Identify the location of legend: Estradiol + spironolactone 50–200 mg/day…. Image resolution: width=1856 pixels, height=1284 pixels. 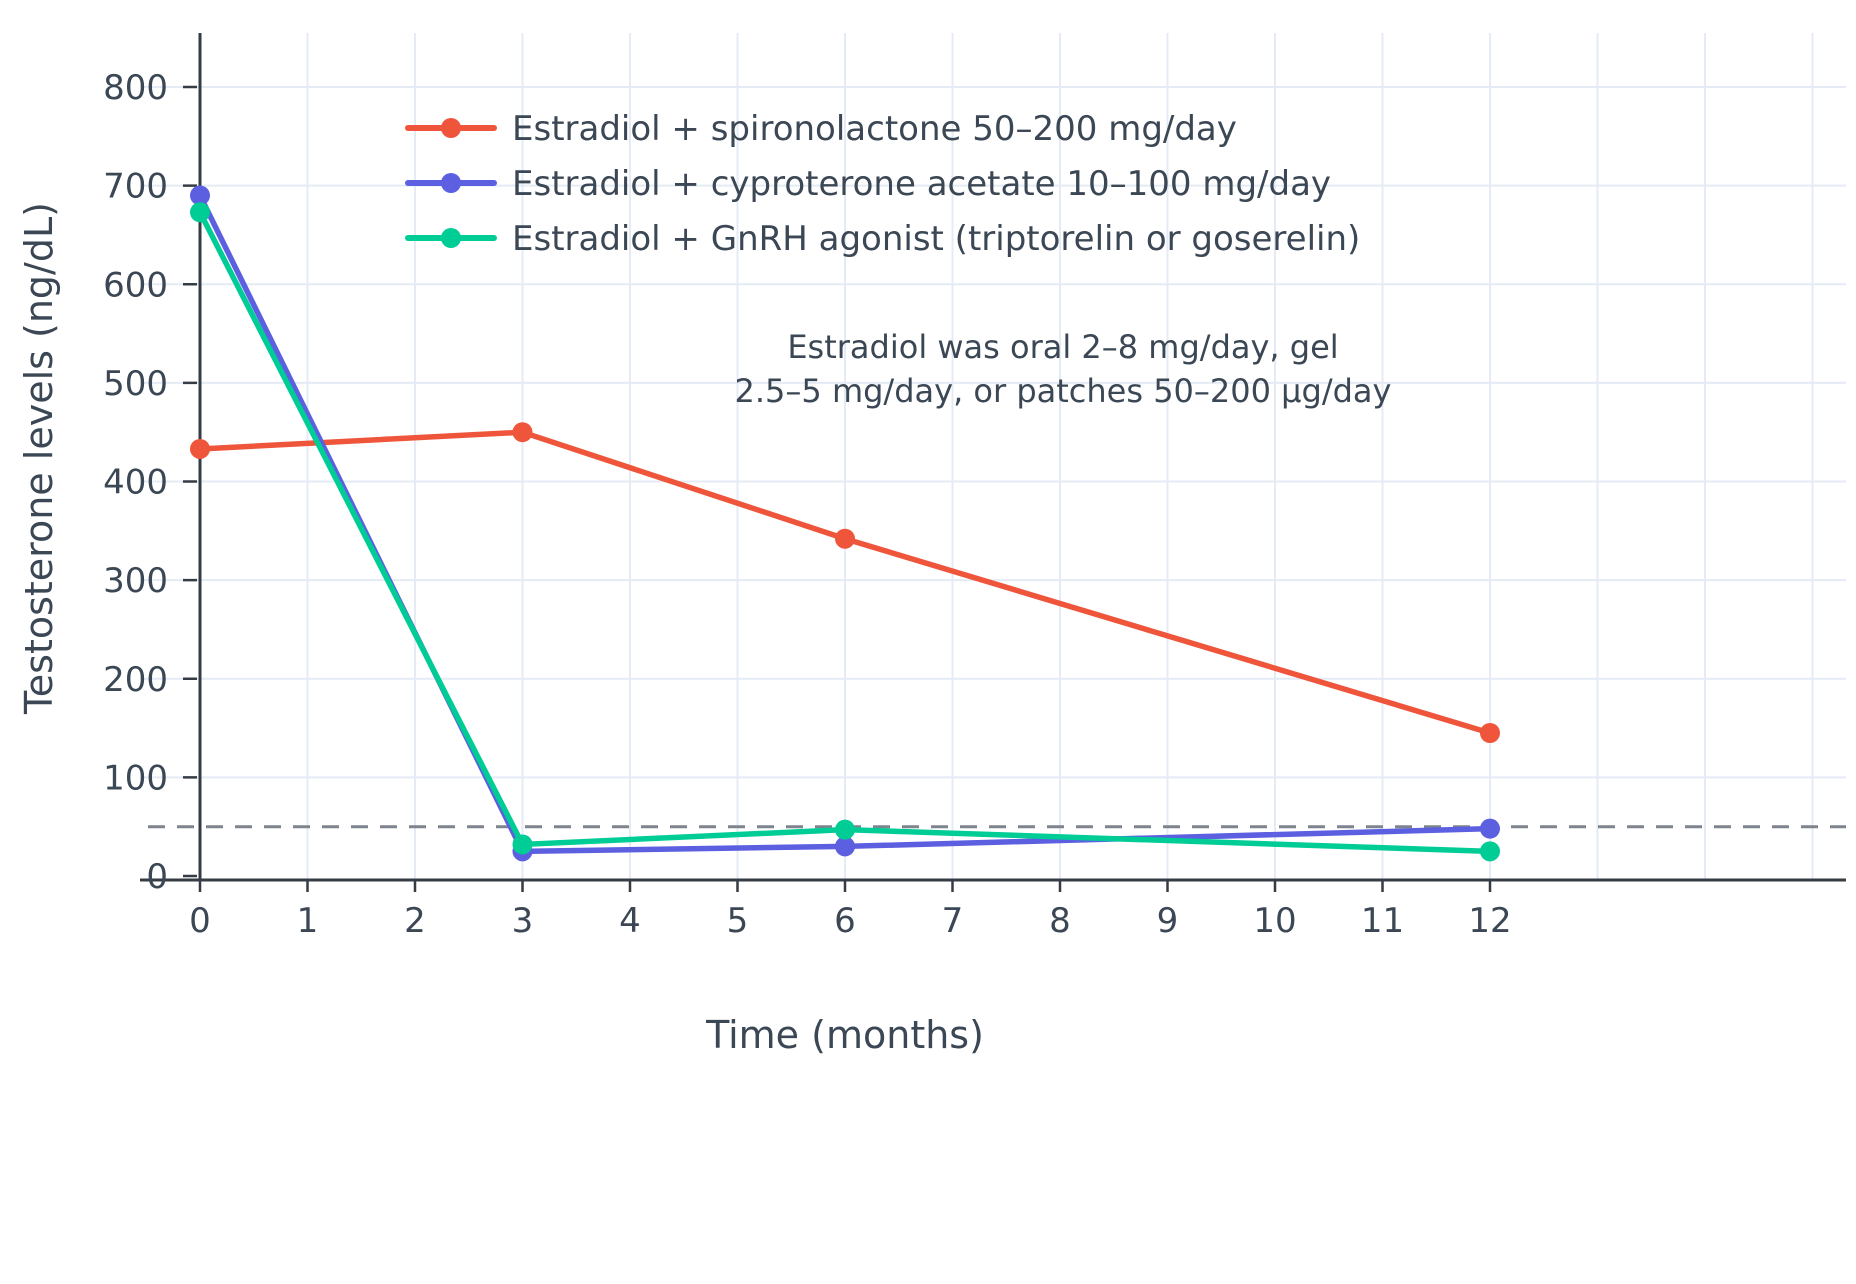
(882, 184).